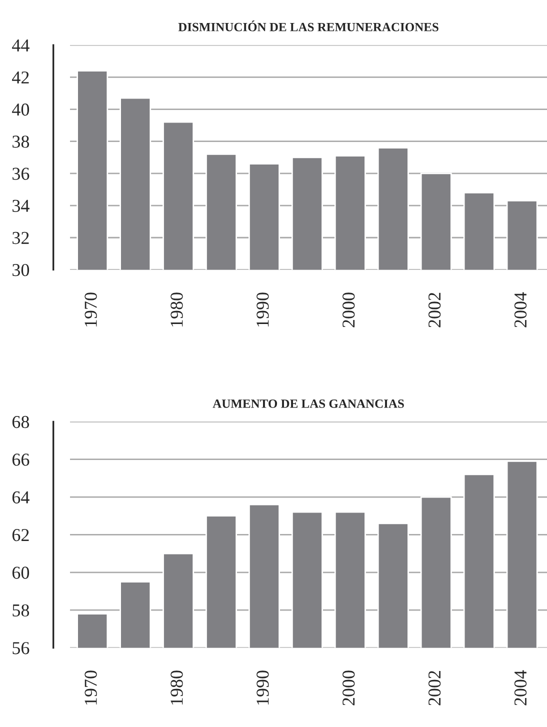  What do you see at coordinates (21, 206) in the screenshot?
I see `y-tick-label: 34` at bounding box center [21, 206].